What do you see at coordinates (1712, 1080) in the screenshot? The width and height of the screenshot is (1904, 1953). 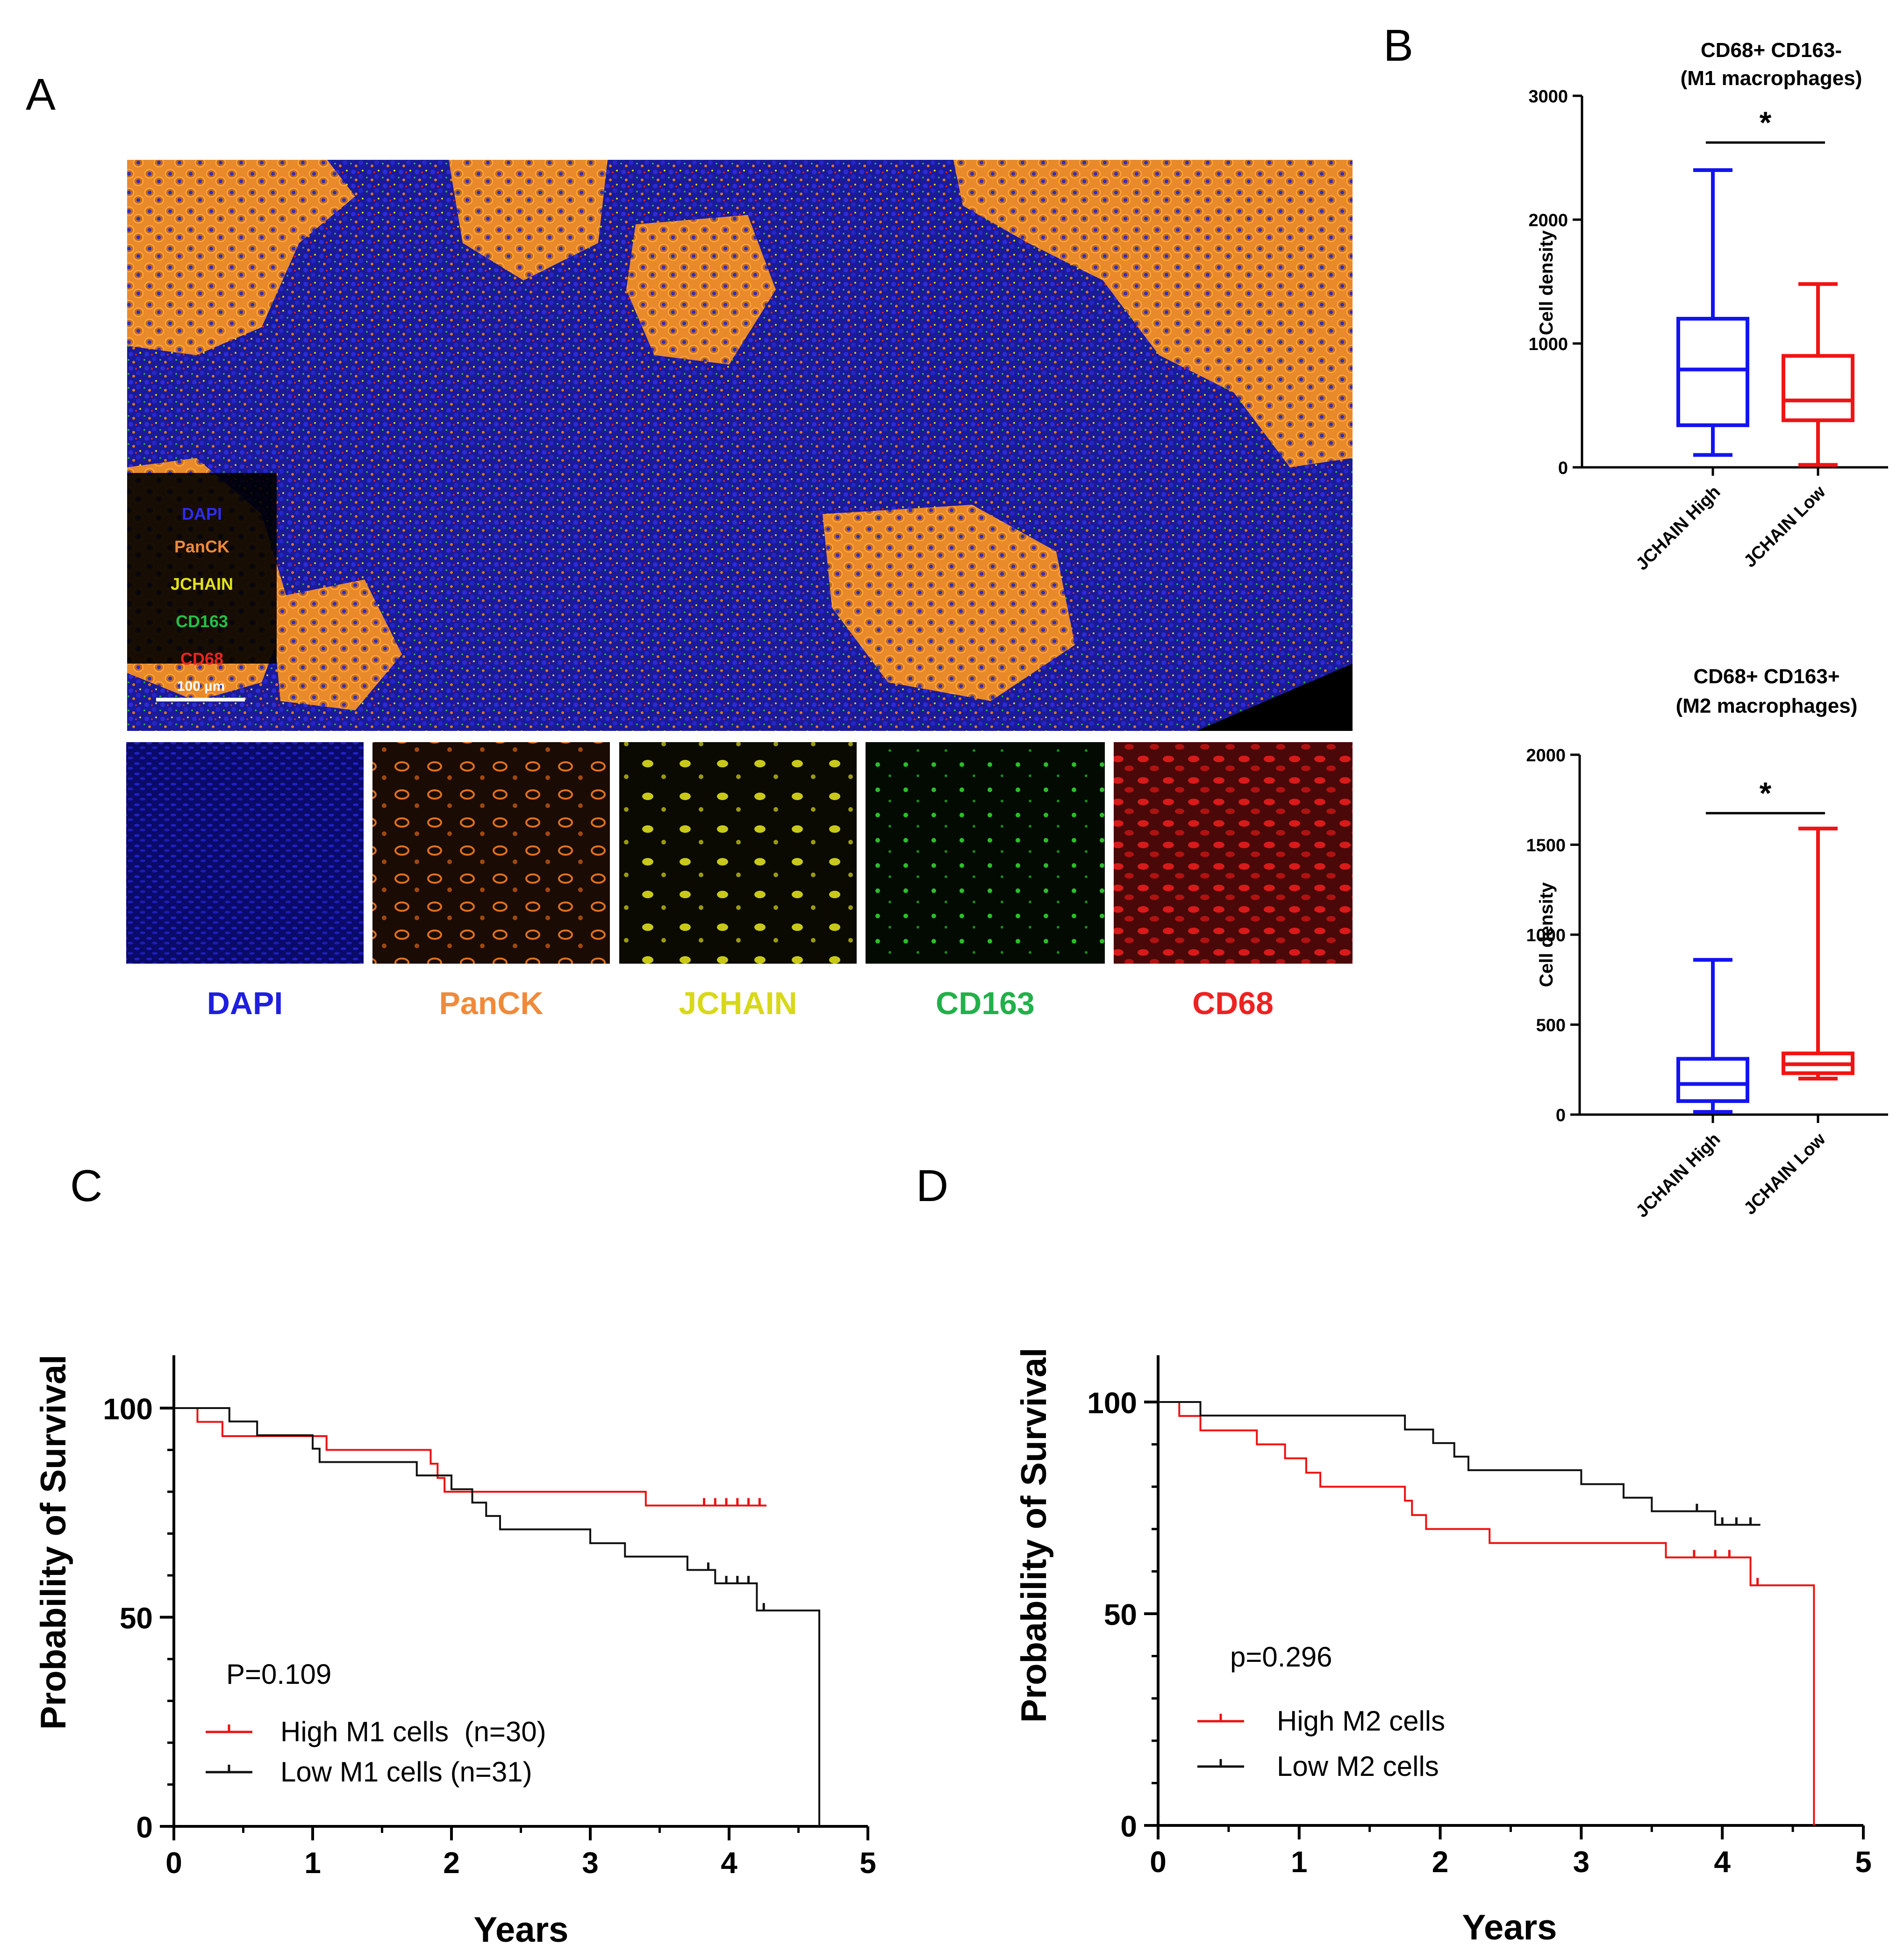 I see `box-m2-box` at bounding box center [1712, 1080].